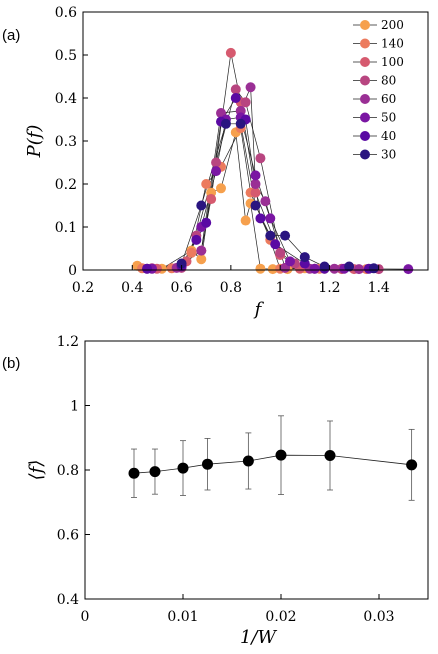 The width and height of the screenshot is (438, 654). I want to click on panel-b-y-ticks: 0.4 0.6 0.8 1 1.2, so click(73, 471).